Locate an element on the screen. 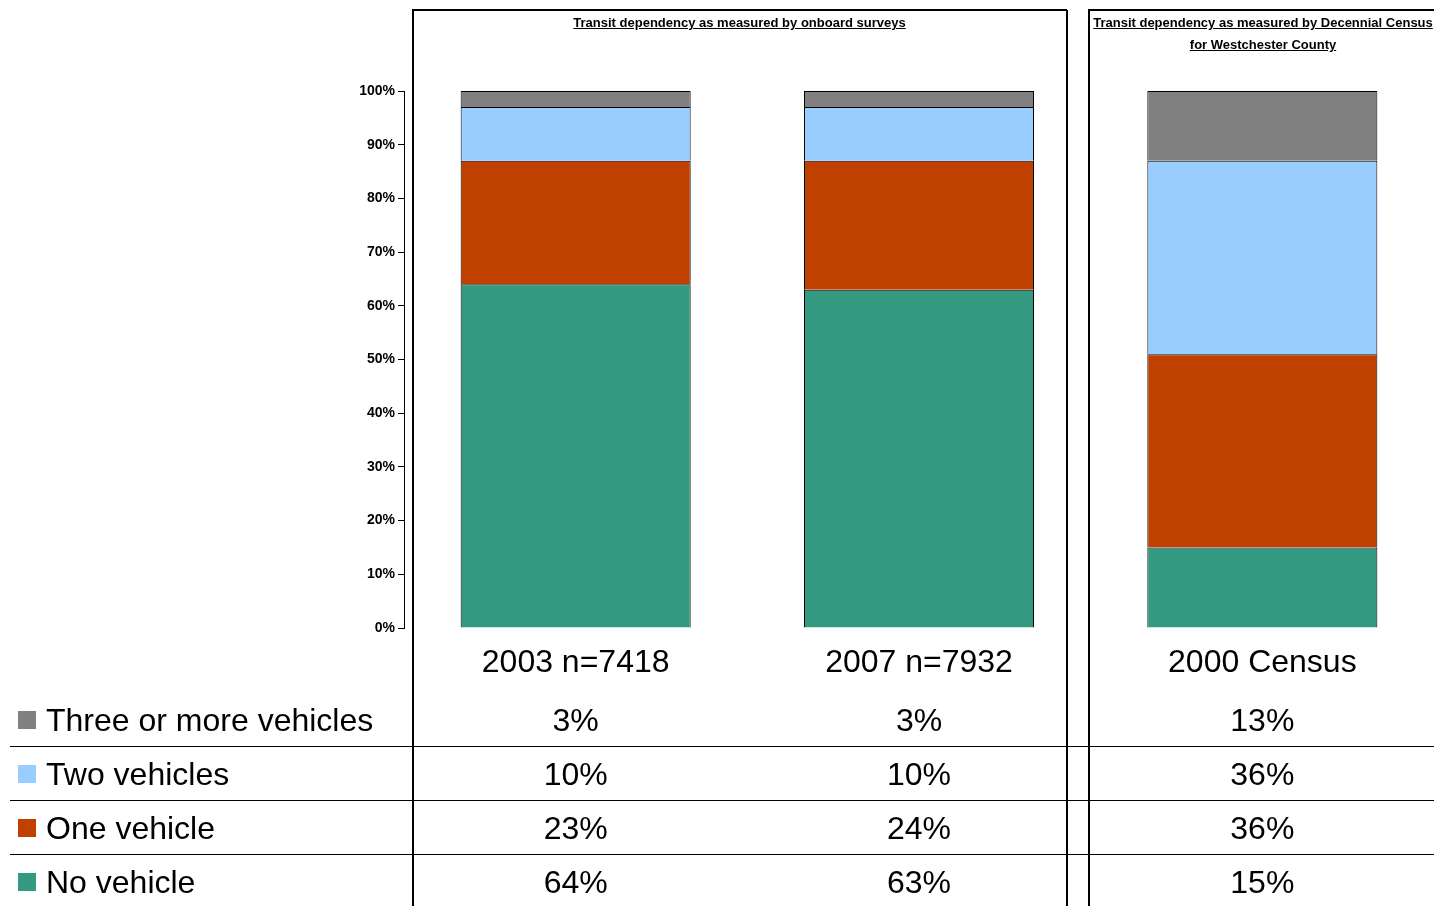 This screenshot has height=906, width=1434. x-tick-label: 2003 n=7418 is located at coordinates (575, 661).